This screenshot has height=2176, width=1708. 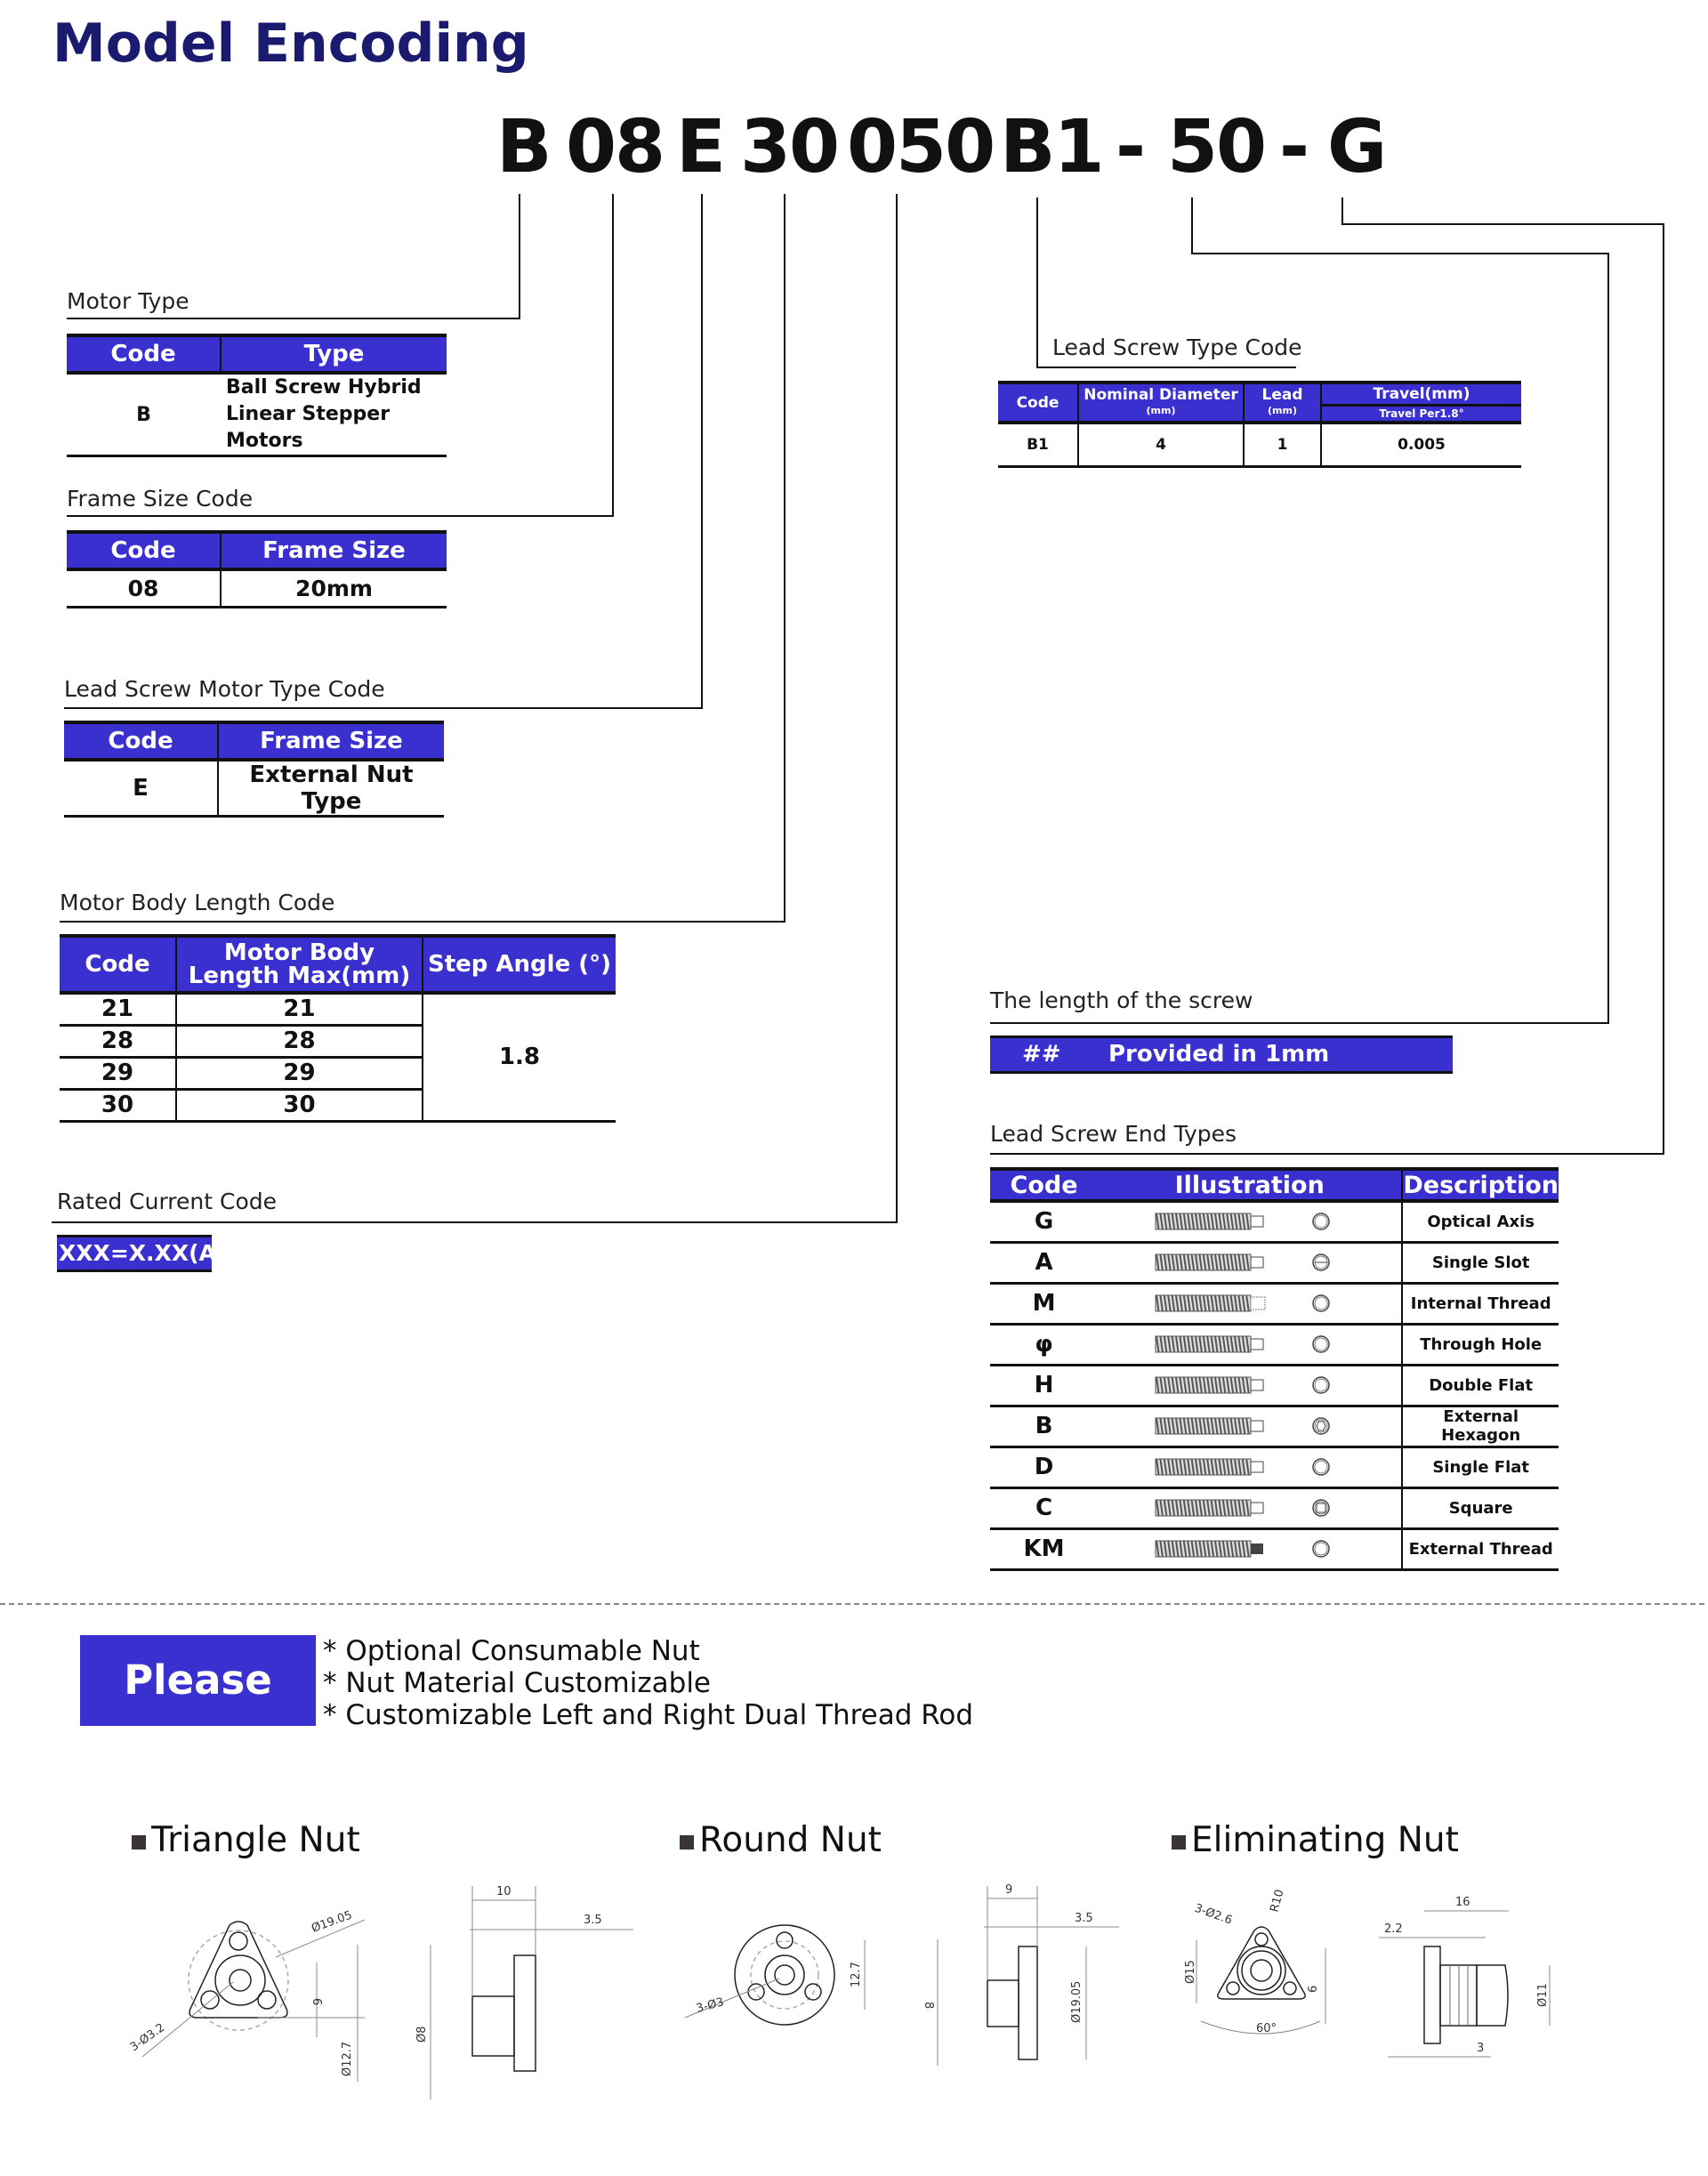 I want to click on round-nut-title: Round Nut, so click(x=781, y=1840).